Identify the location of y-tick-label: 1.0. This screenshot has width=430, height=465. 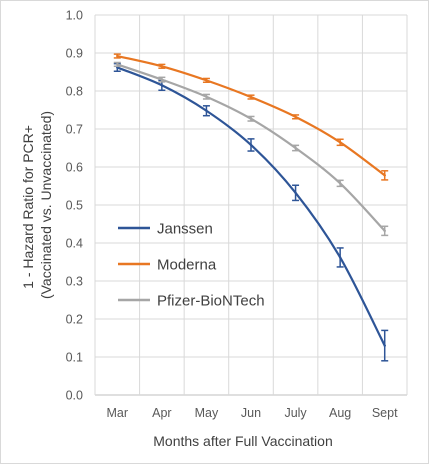
(74, 16).